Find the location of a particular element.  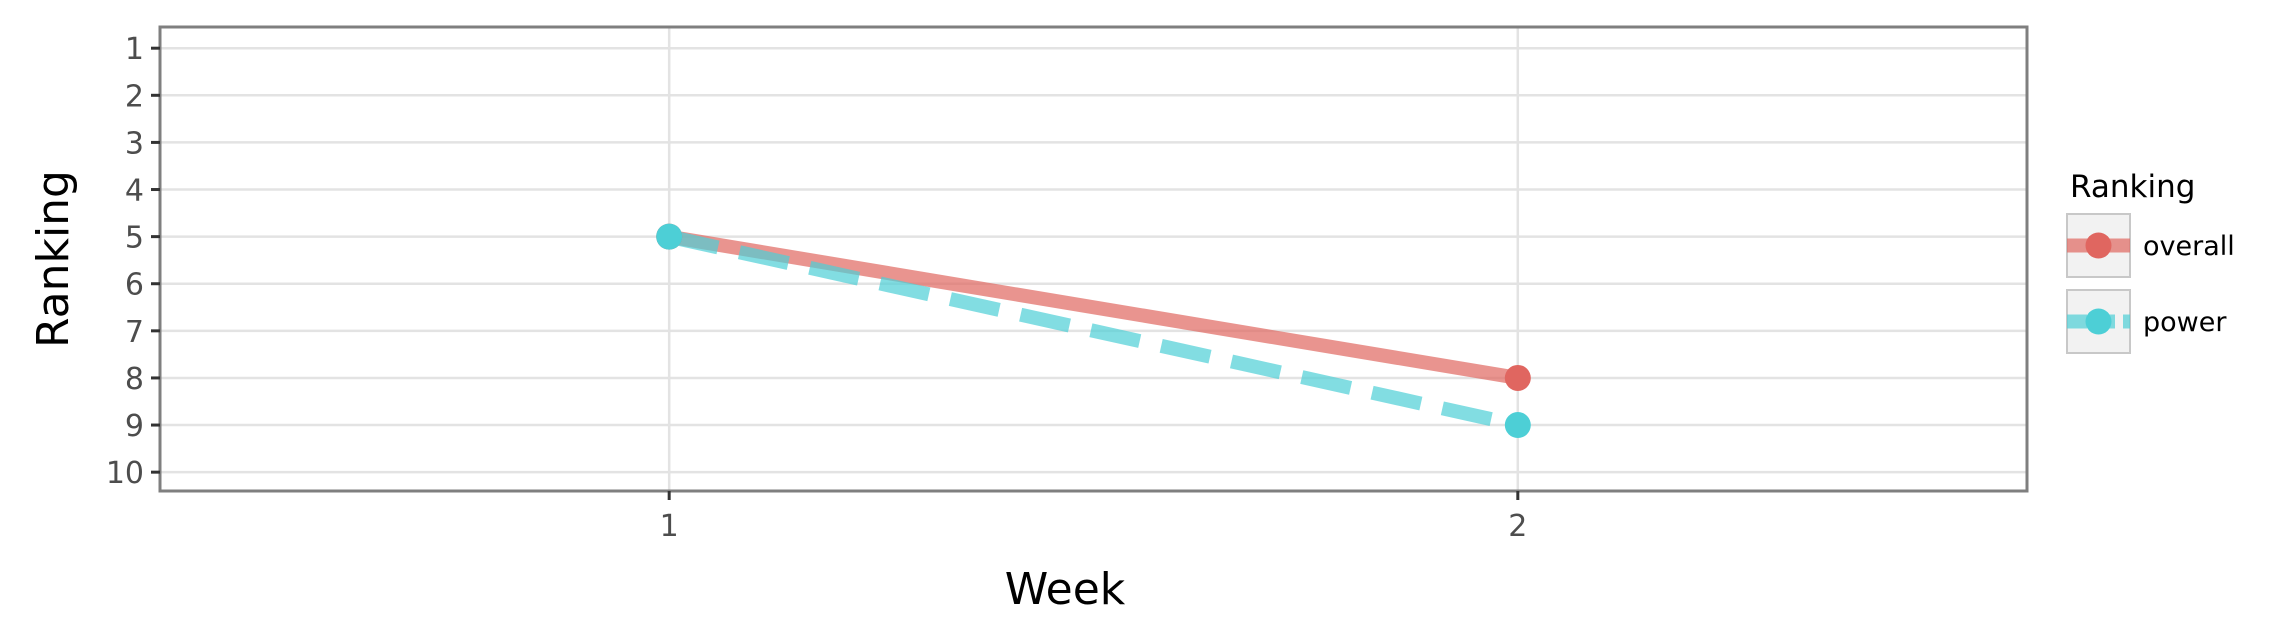

series-lines is located at coordinates (1093, 331).